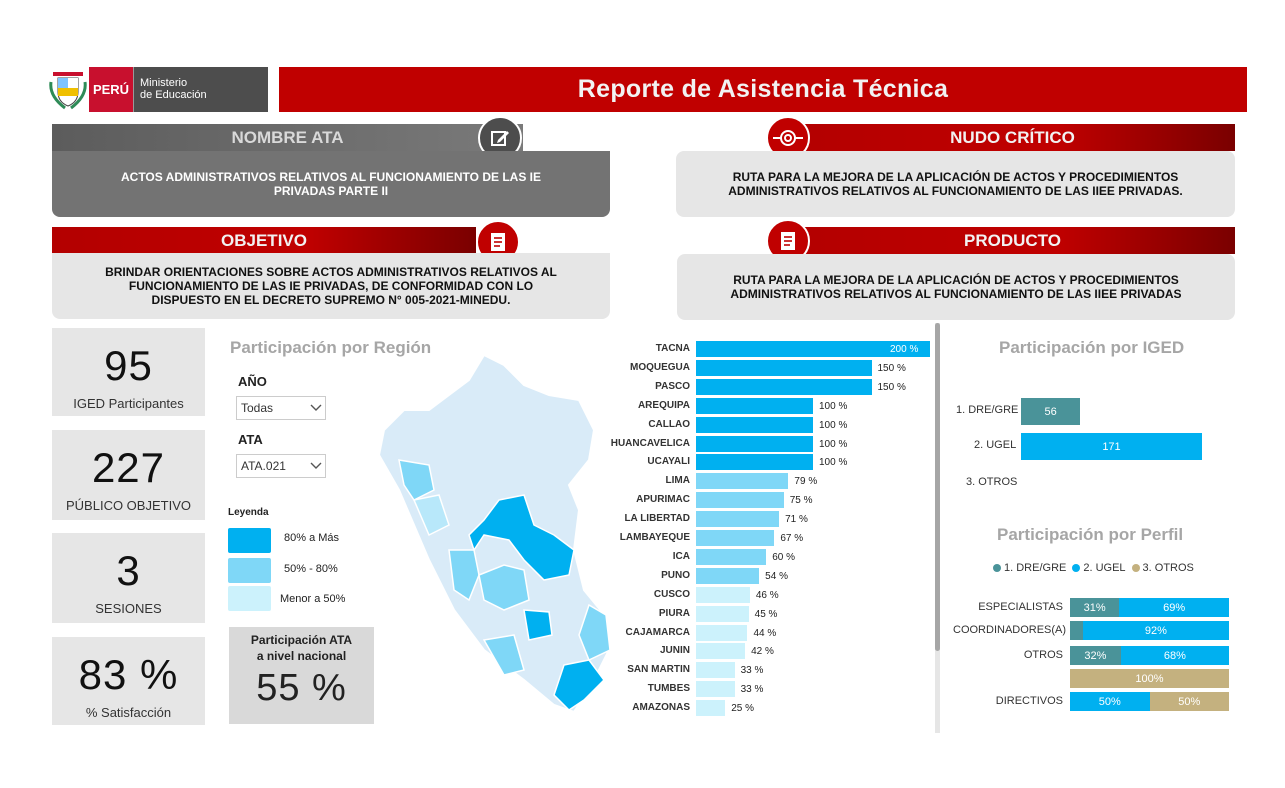 The height and width of the screenshot is (788, 1285). What do you see at coordinates (1012, 137) in the screenshot?
I see `nudo-critico-header: NUDO CRÍTICO` at bounding box center [1012, 137].